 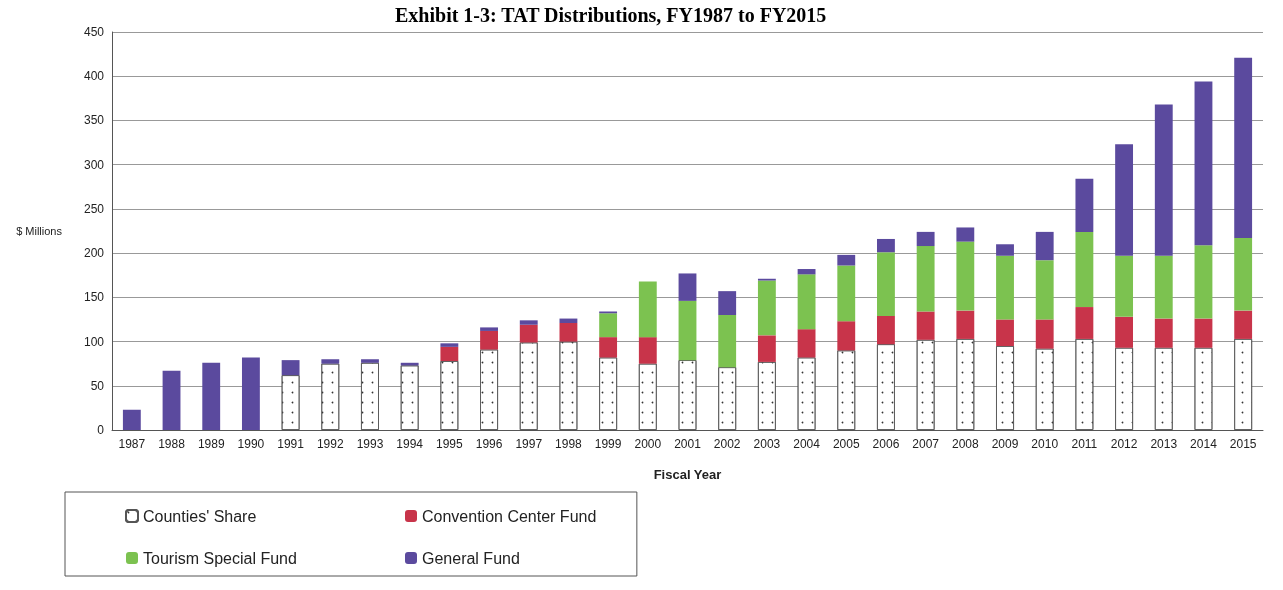 I want to click on legend-label: Tourism Special Fund, so click(x=220, y=558).